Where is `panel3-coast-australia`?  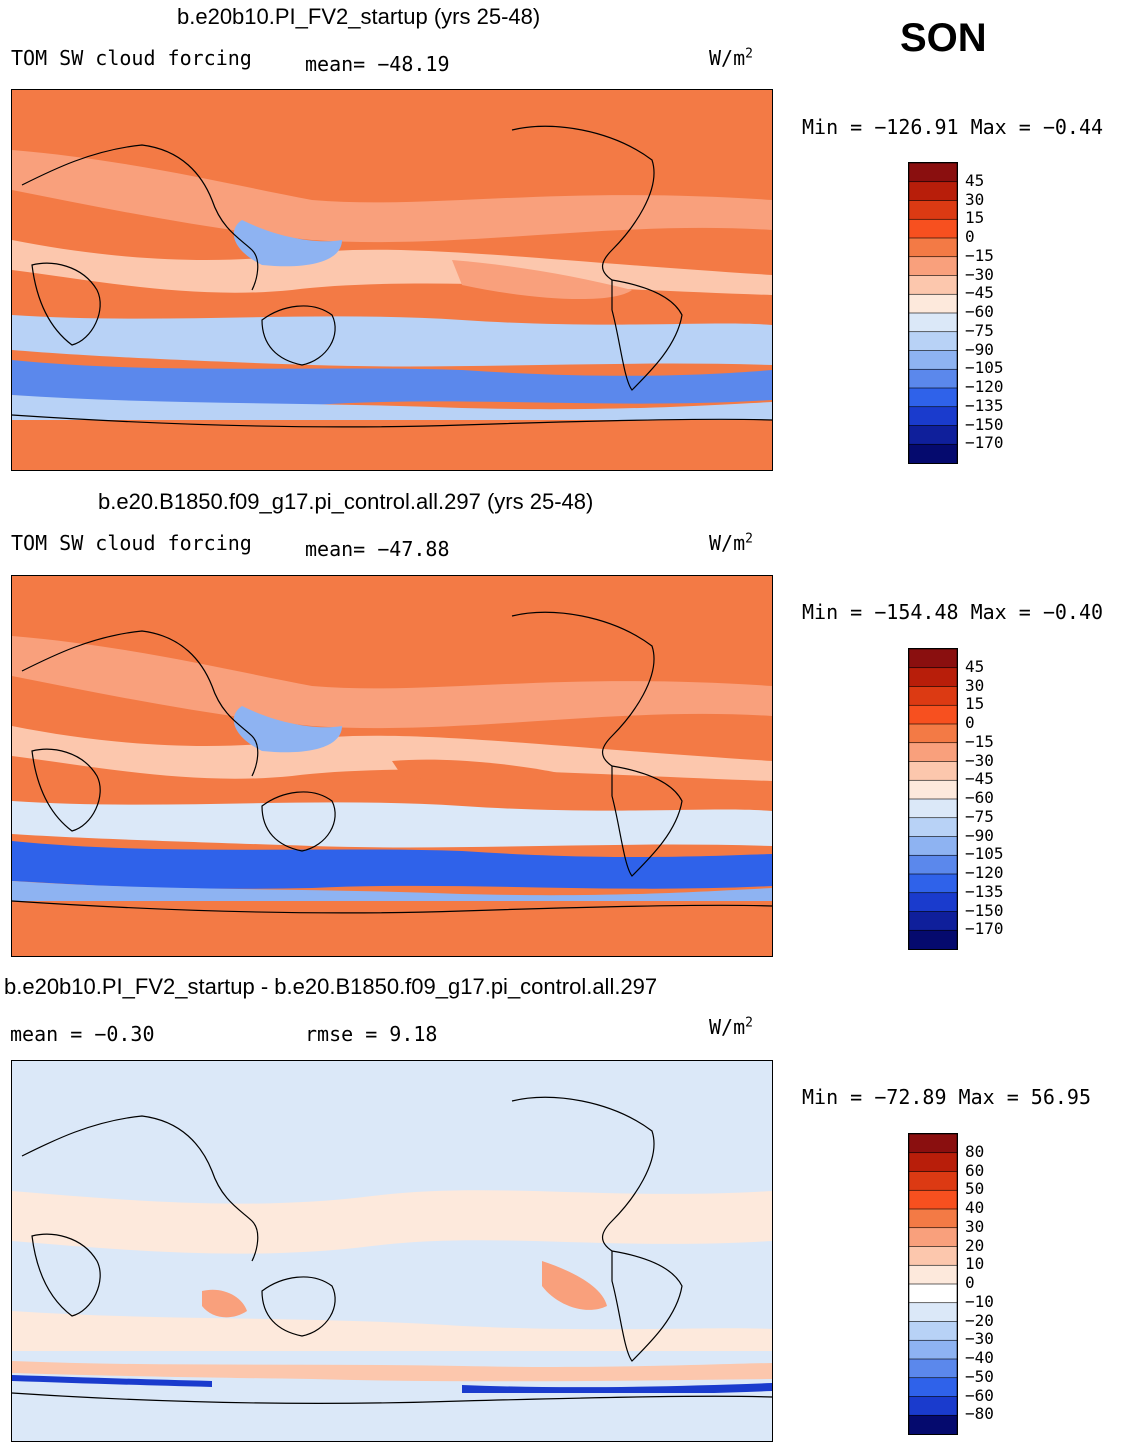 panel3-coast-australia is located at coordinates (298, 1306).